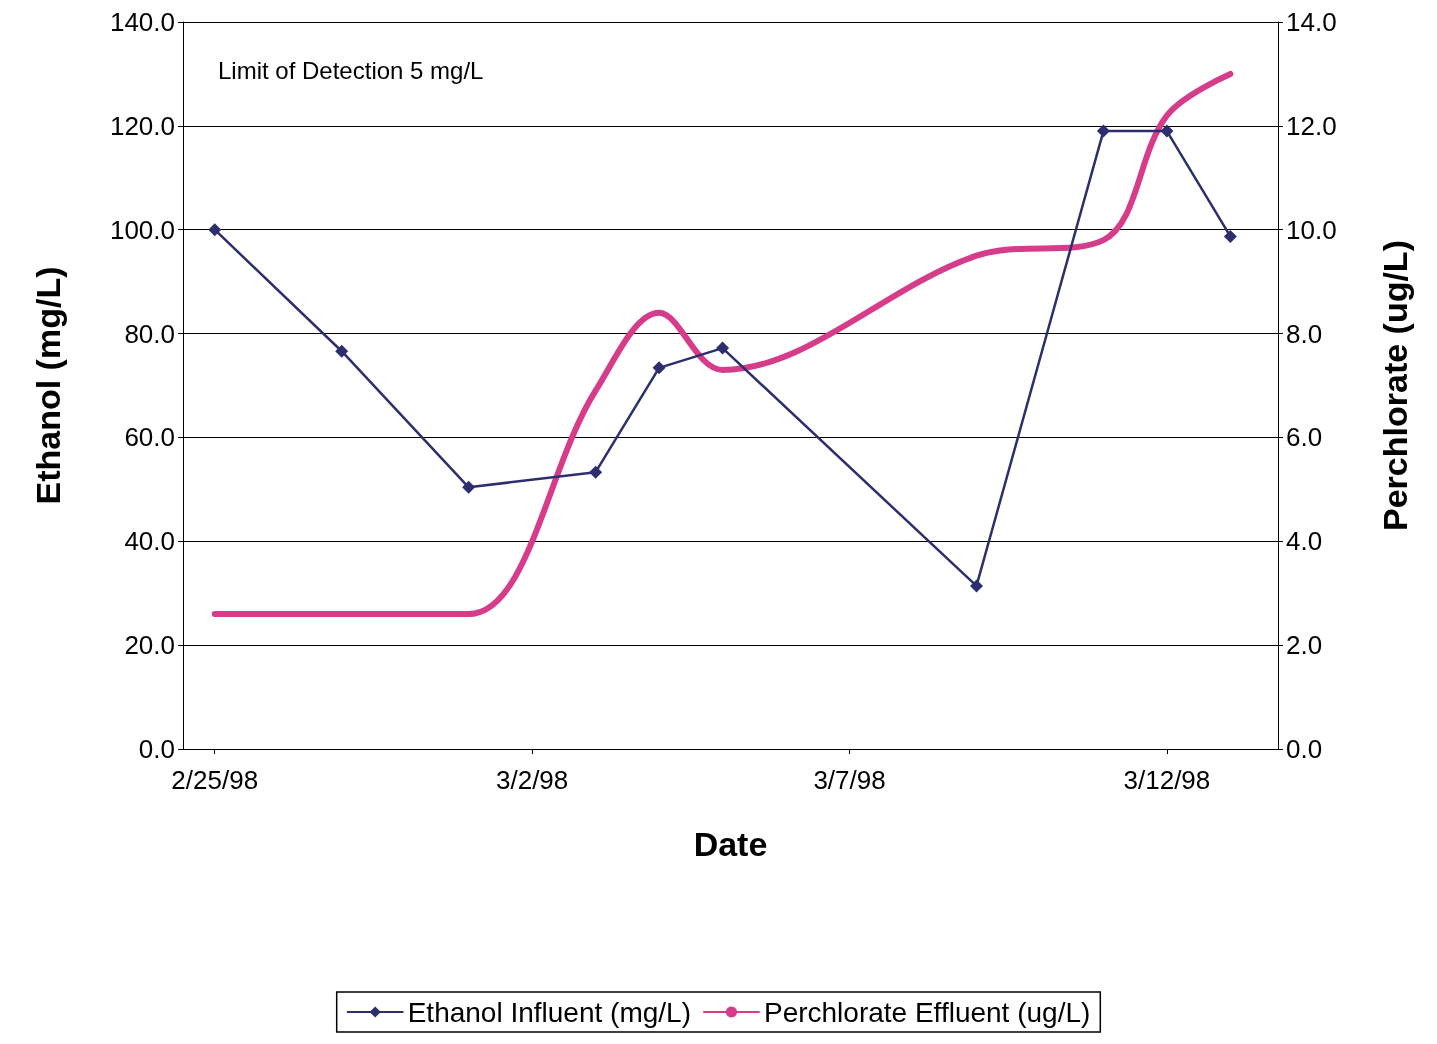  What do you see at coordinates (1304, 749) in the screenshot?
I see `y2-tick-label: 0.0` at bounding box center [1304, 749].